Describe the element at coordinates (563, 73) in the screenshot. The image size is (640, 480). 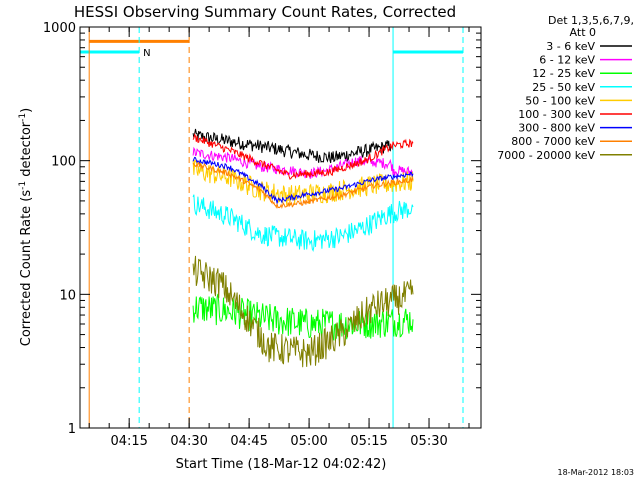
I see `legend-label: 12 - 25 keV` at that location.